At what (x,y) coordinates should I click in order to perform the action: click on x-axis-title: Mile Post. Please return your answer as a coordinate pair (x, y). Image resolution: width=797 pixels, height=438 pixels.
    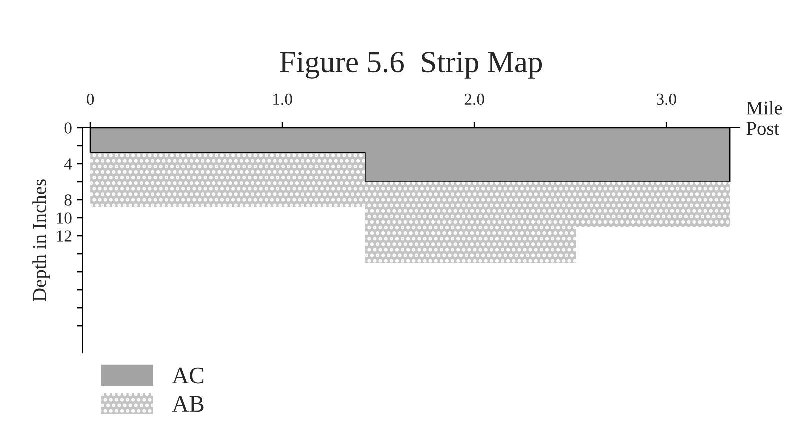
    Looking at the image, I should click on (764, 118).